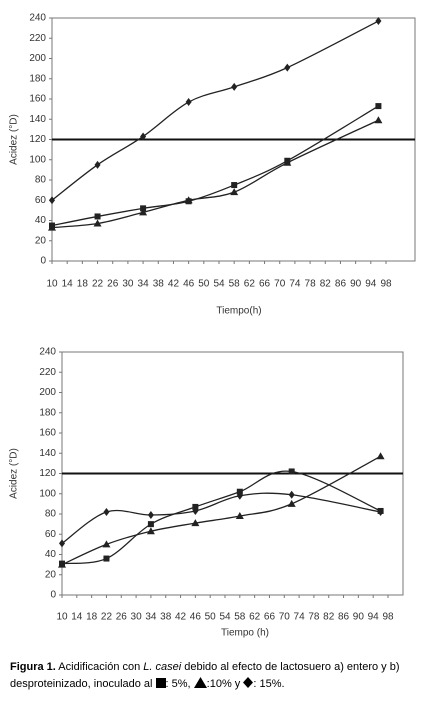 The image size is (432, 706). I want to click on x-axis-title: Tiempo(h), so click(238, 311).